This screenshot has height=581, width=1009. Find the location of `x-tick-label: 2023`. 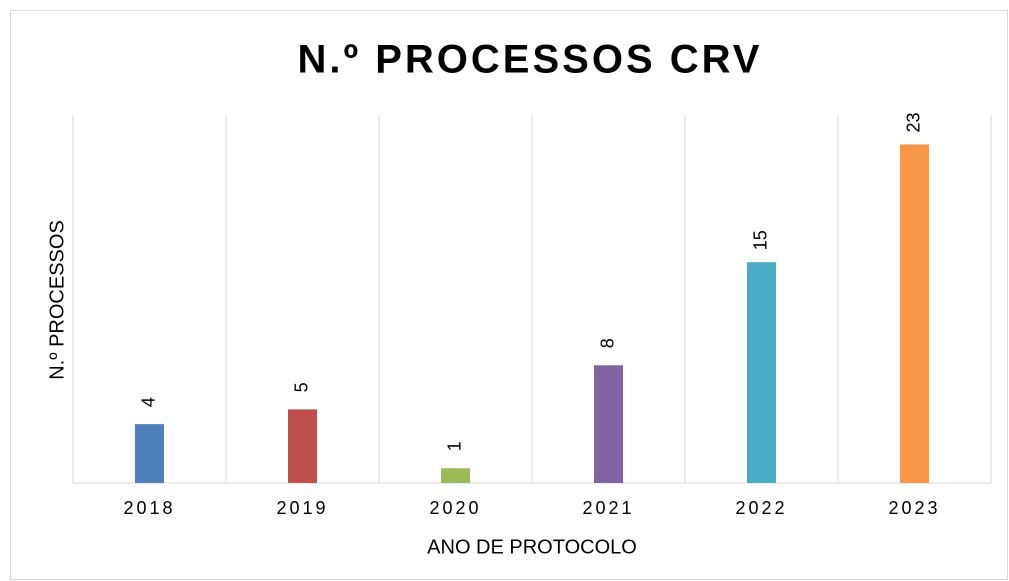

x-tick-label: 2023 is located at coordinates (914, 508).